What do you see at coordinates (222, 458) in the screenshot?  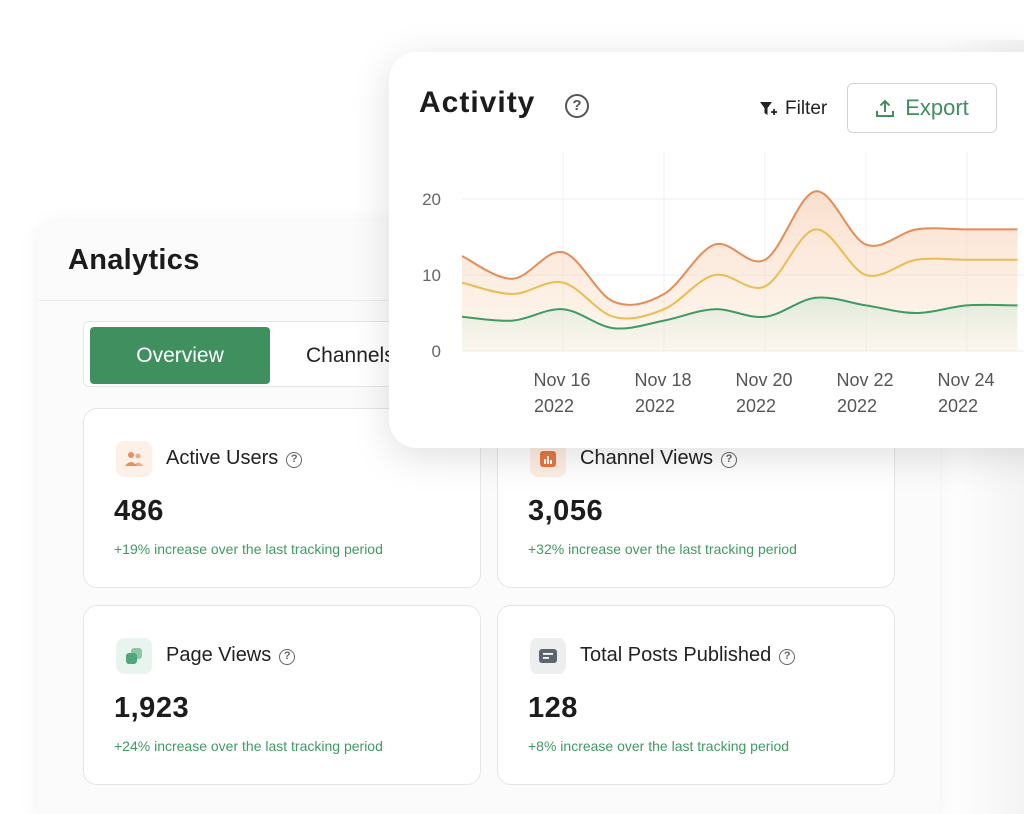 I see `metric-label: Active Users` at bounding box center [222, 458].